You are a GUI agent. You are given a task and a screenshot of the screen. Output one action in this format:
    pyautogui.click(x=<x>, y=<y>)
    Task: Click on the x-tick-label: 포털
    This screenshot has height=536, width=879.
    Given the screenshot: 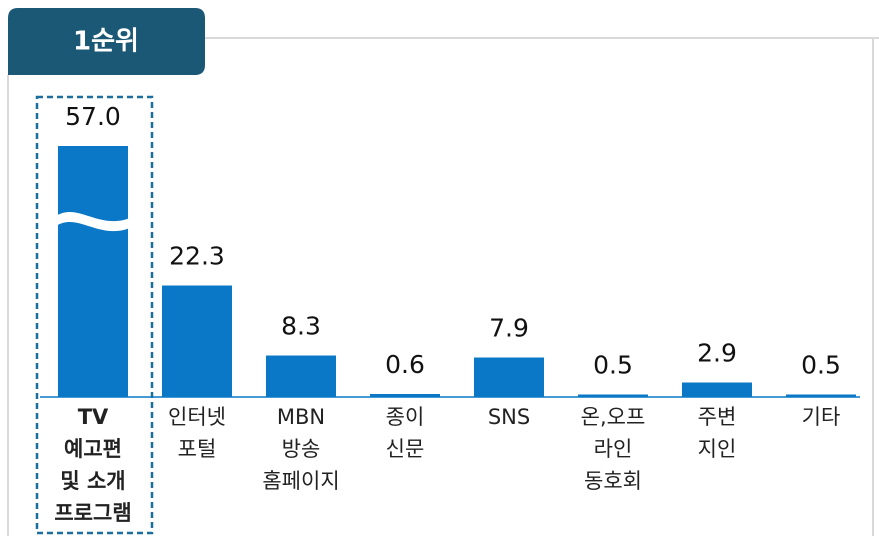 What is the action you would take?
    pyautogui.click(x=197, y=449)
    